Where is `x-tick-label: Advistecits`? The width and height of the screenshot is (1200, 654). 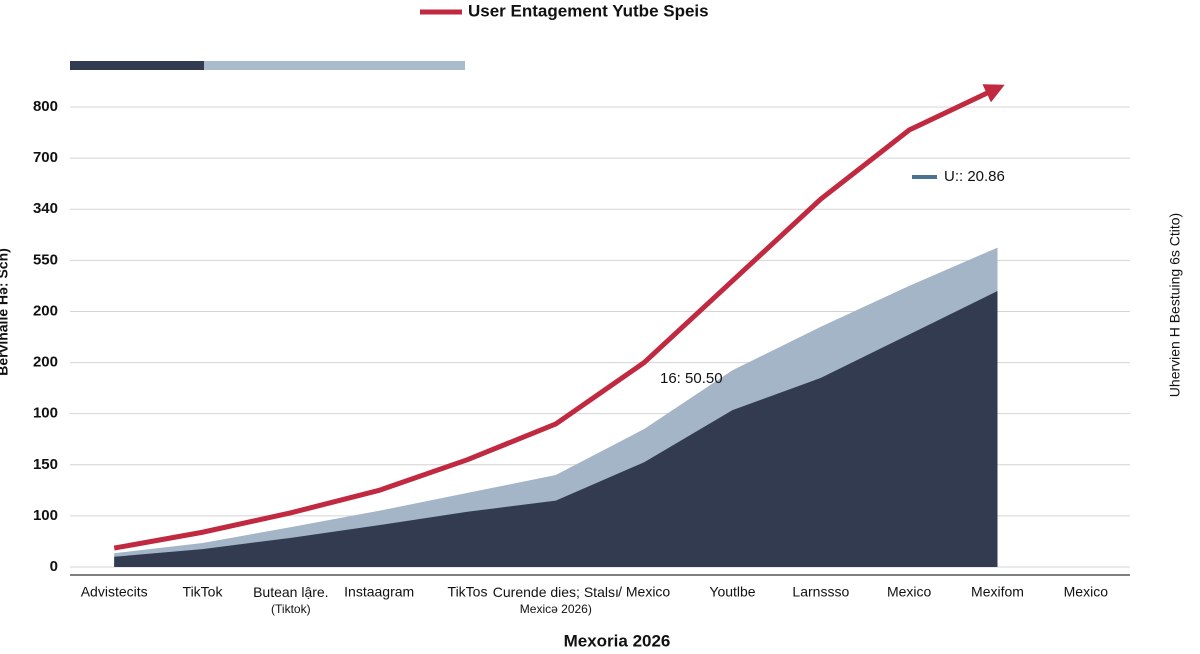
x-tick-label: Advistecits is located at coordinates (114, 592).